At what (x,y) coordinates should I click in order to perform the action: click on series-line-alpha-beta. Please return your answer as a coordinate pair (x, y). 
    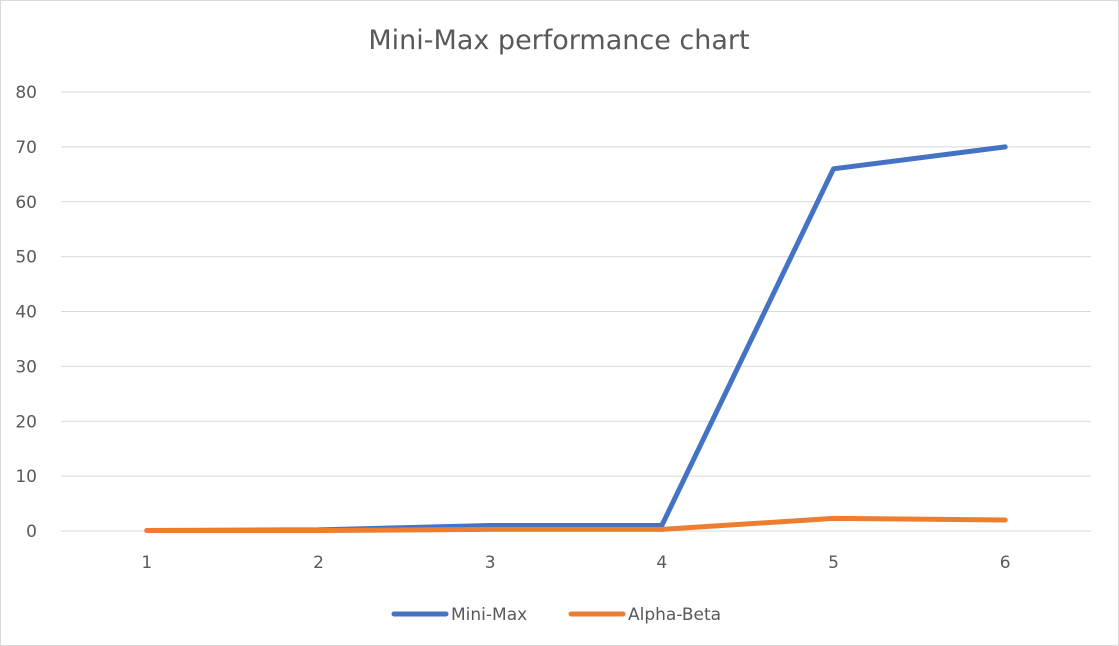
    Looking at the image, I should click on (576, 524).